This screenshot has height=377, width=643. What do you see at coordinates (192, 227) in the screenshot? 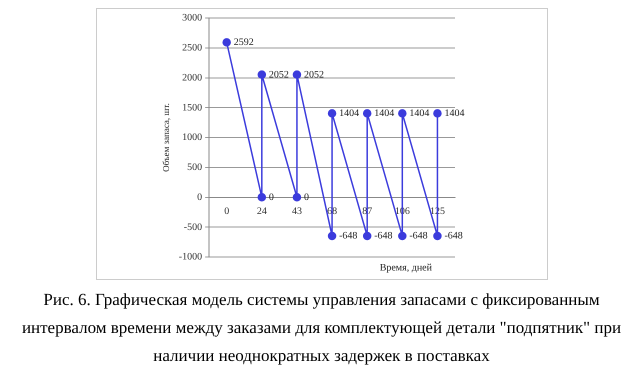
I see `y-tick-label: -500` at bounding box center [192, 227].